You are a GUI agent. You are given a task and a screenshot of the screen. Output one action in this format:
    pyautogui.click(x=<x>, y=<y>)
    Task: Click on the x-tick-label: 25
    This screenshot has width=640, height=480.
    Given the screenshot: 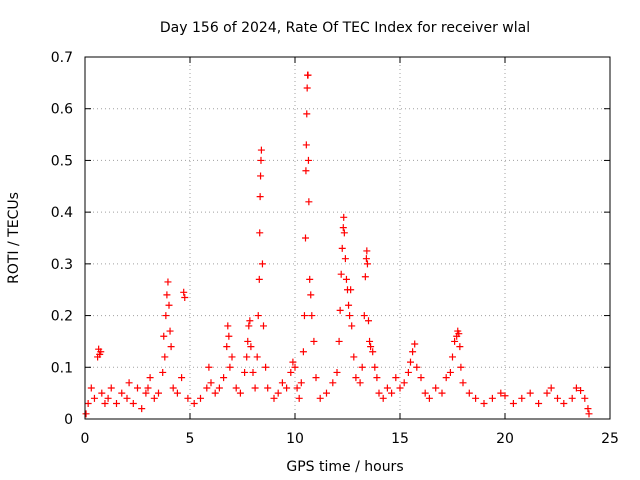 What is the action you would take?
    pyautogui.click(x=610, y=439)
    